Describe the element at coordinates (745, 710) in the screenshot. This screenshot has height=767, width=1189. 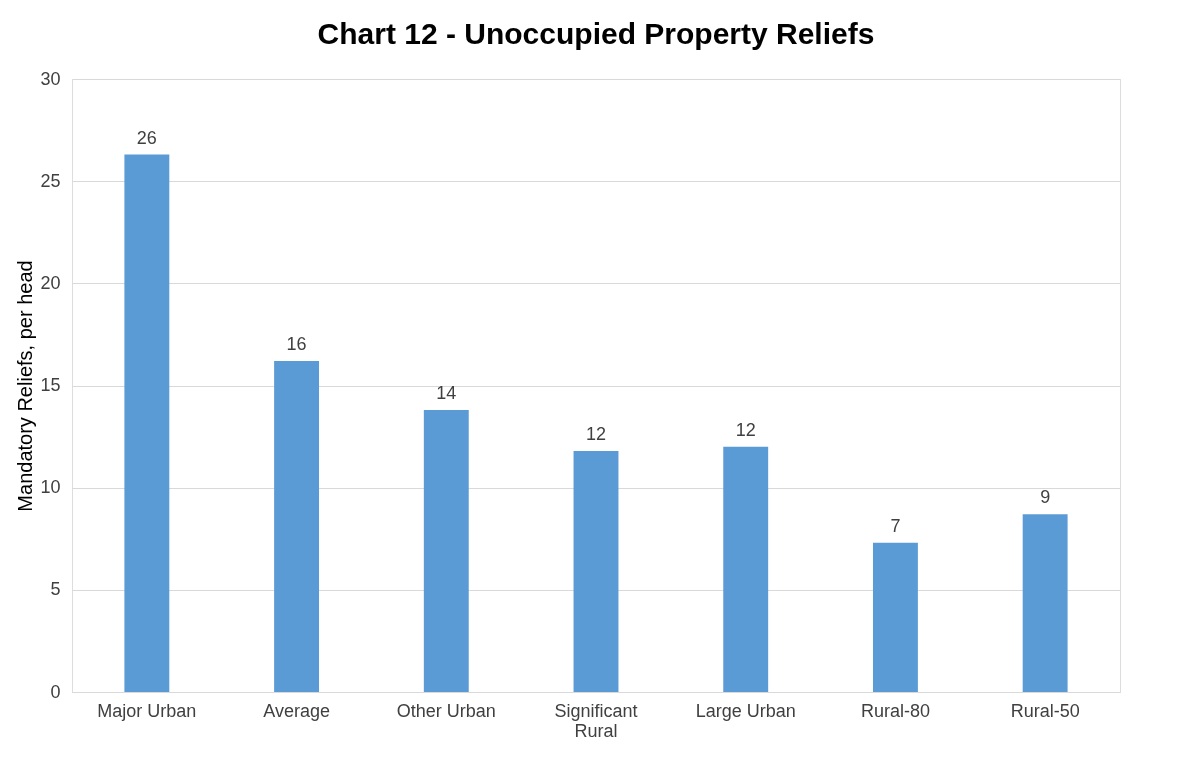
I see `x-tick-label: Large Urban` at that location.